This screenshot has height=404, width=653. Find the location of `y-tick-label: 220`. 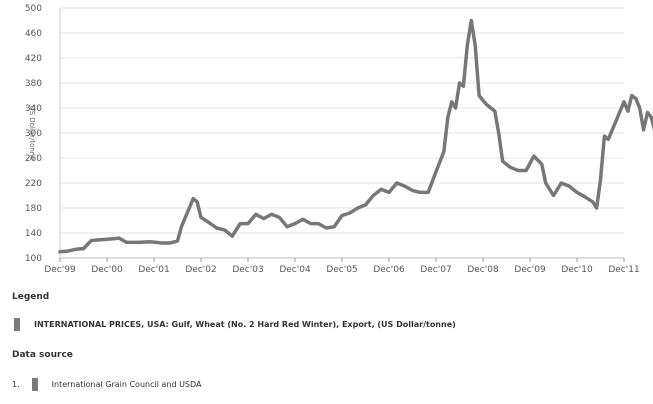

y-tick-label: 220 is located at coordinates (33, 184).